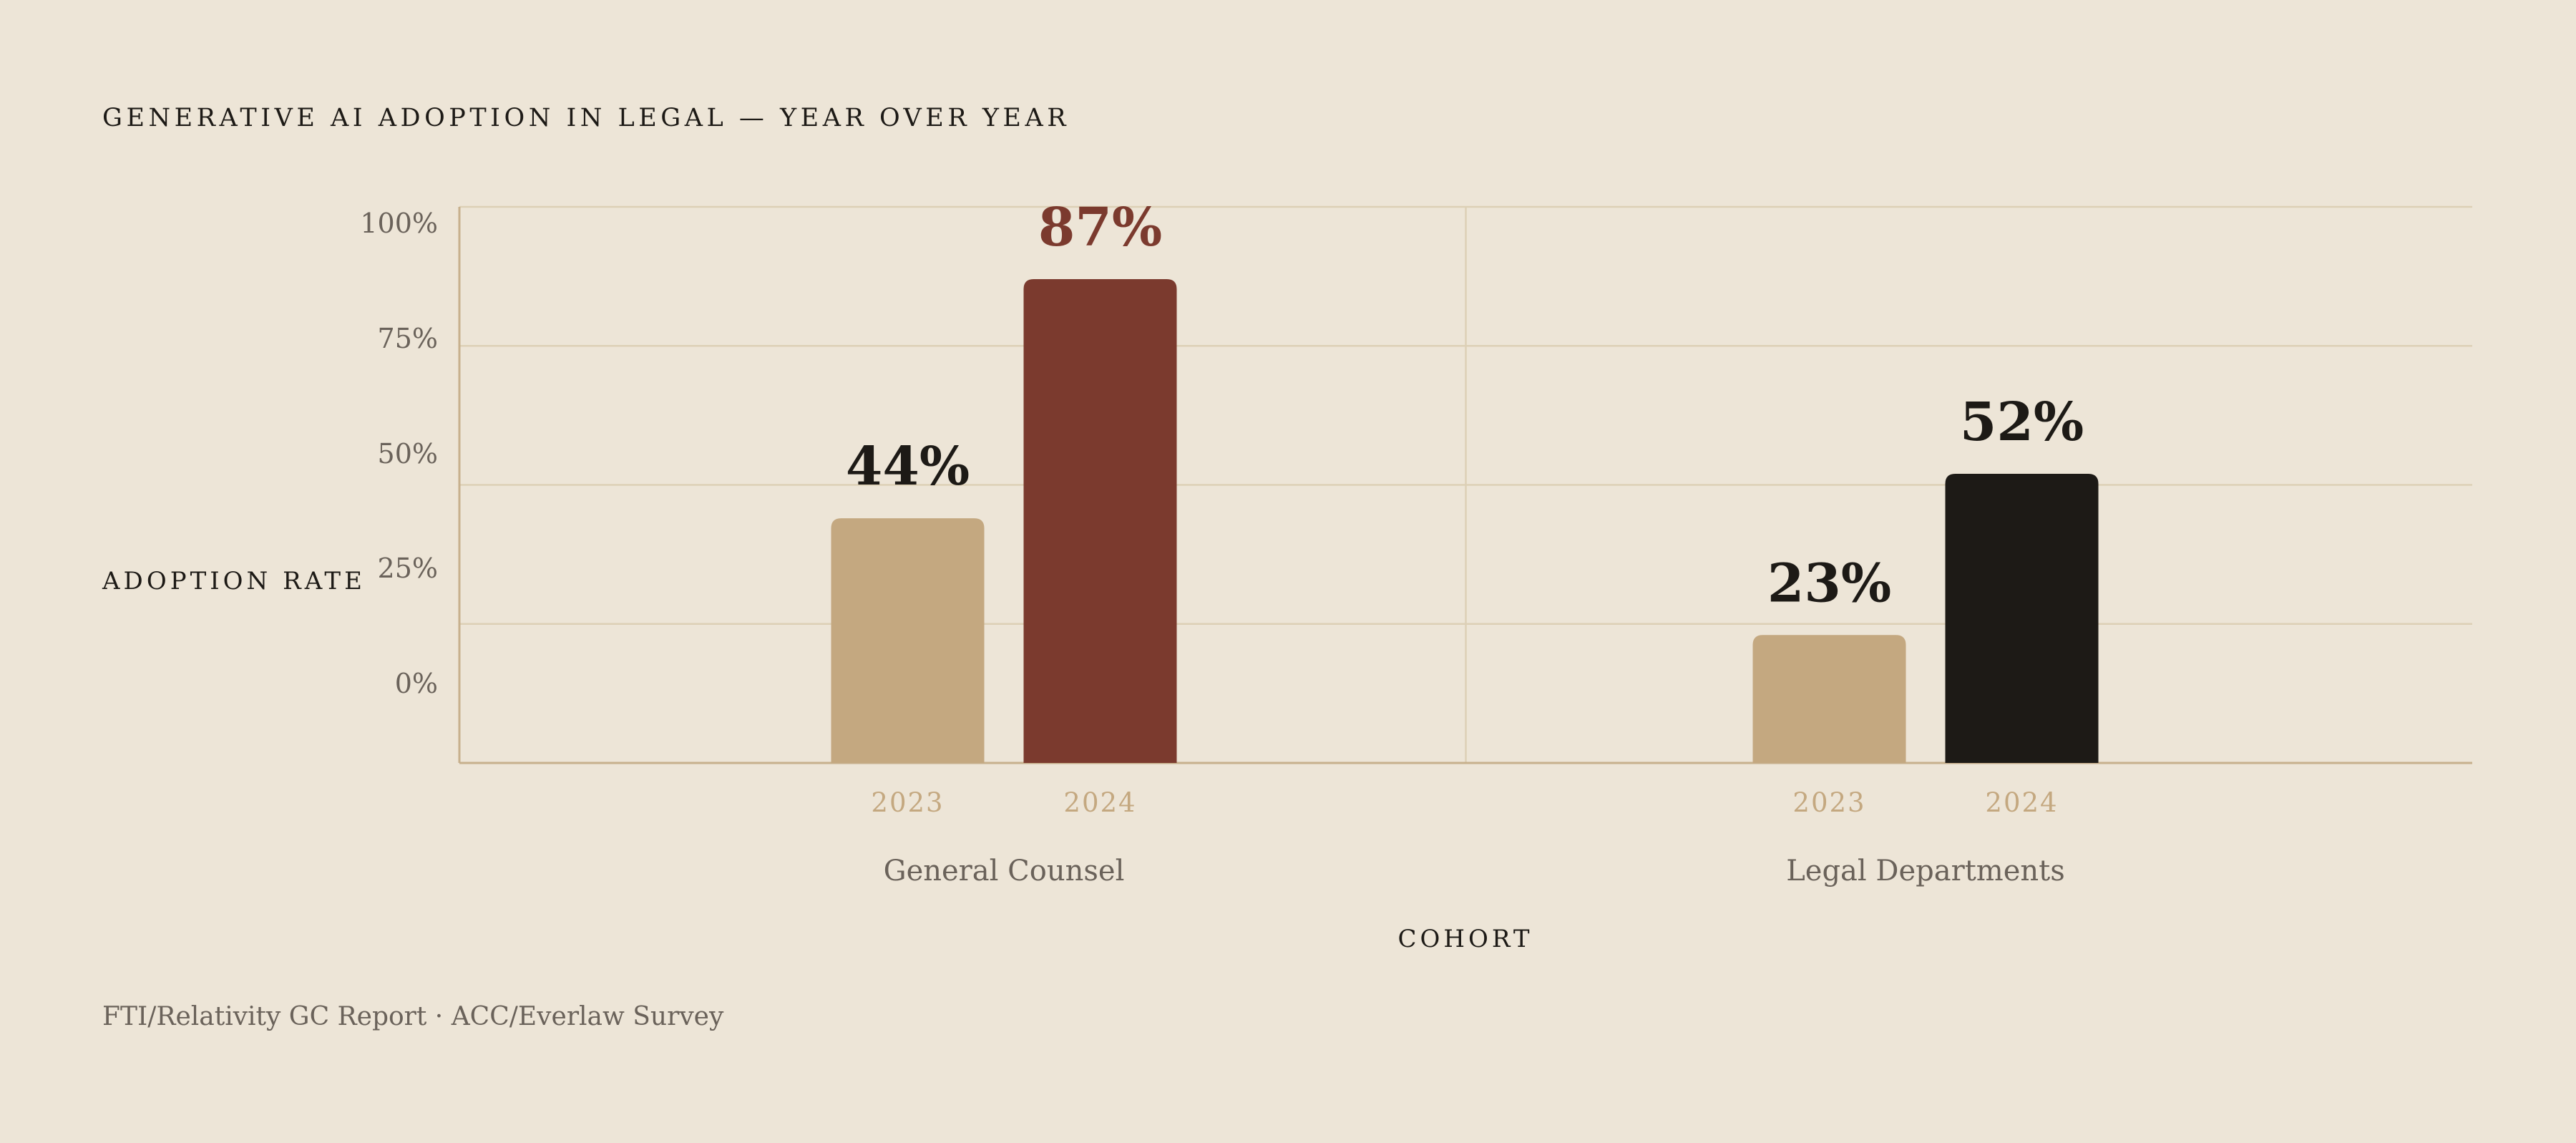 The width and height of the screenshot is (2576, 1143). What do you see at coordinates (1829, 584) in the screenshot?
I see `data-label: 23%` at bounding box center [1829, 584].